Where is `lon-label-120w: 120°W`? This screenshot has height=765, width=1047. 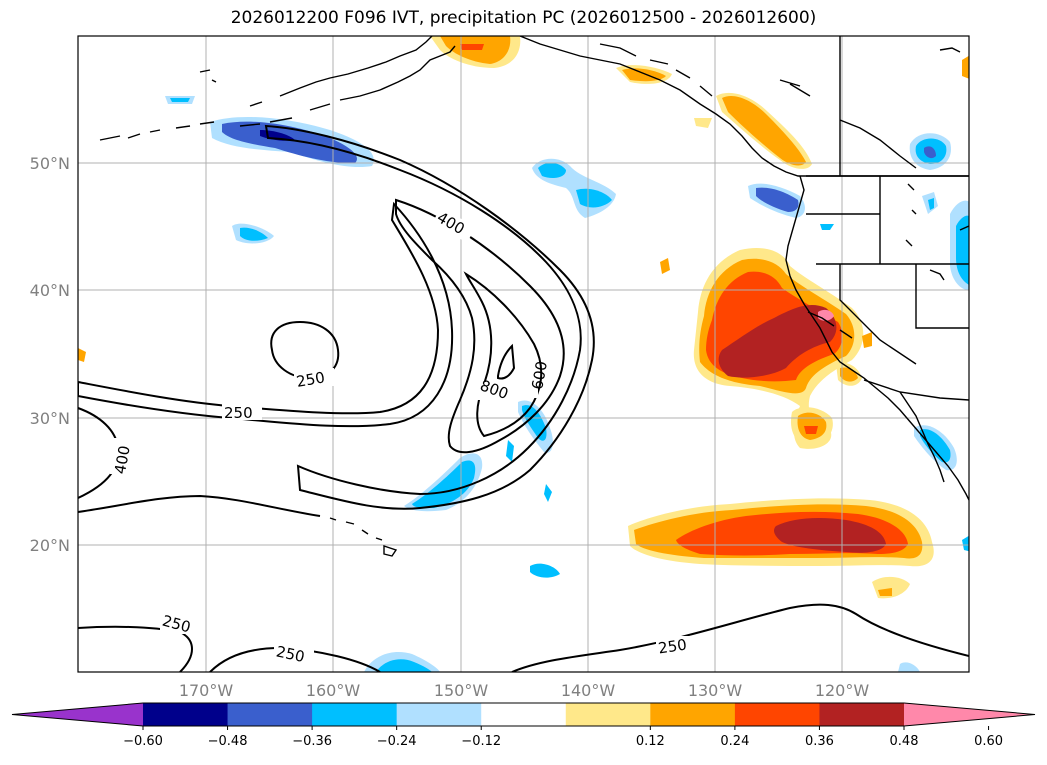
lon-label-120w: 120°W is located at coordinates (842, 690).